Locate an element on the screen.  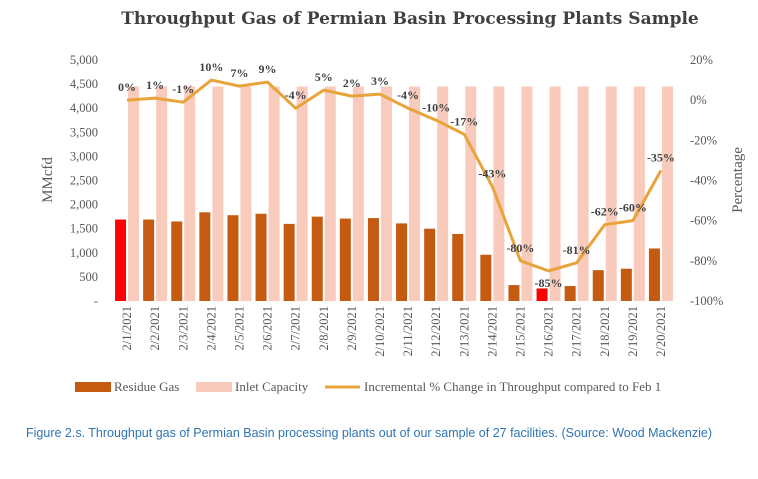
legend-swatch-residue-gas is located at coordinates (93, 387).